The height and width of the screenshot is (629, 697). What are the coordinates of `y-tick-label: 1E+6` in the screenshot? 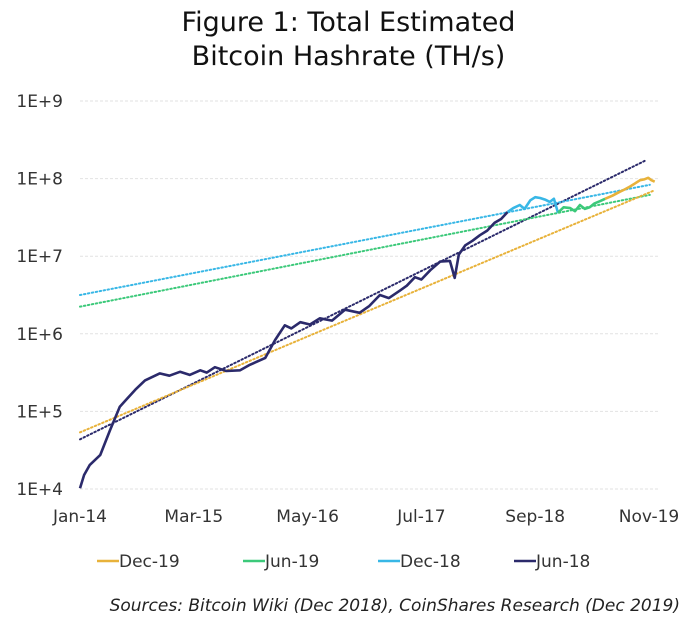 It's located at (39, 335).